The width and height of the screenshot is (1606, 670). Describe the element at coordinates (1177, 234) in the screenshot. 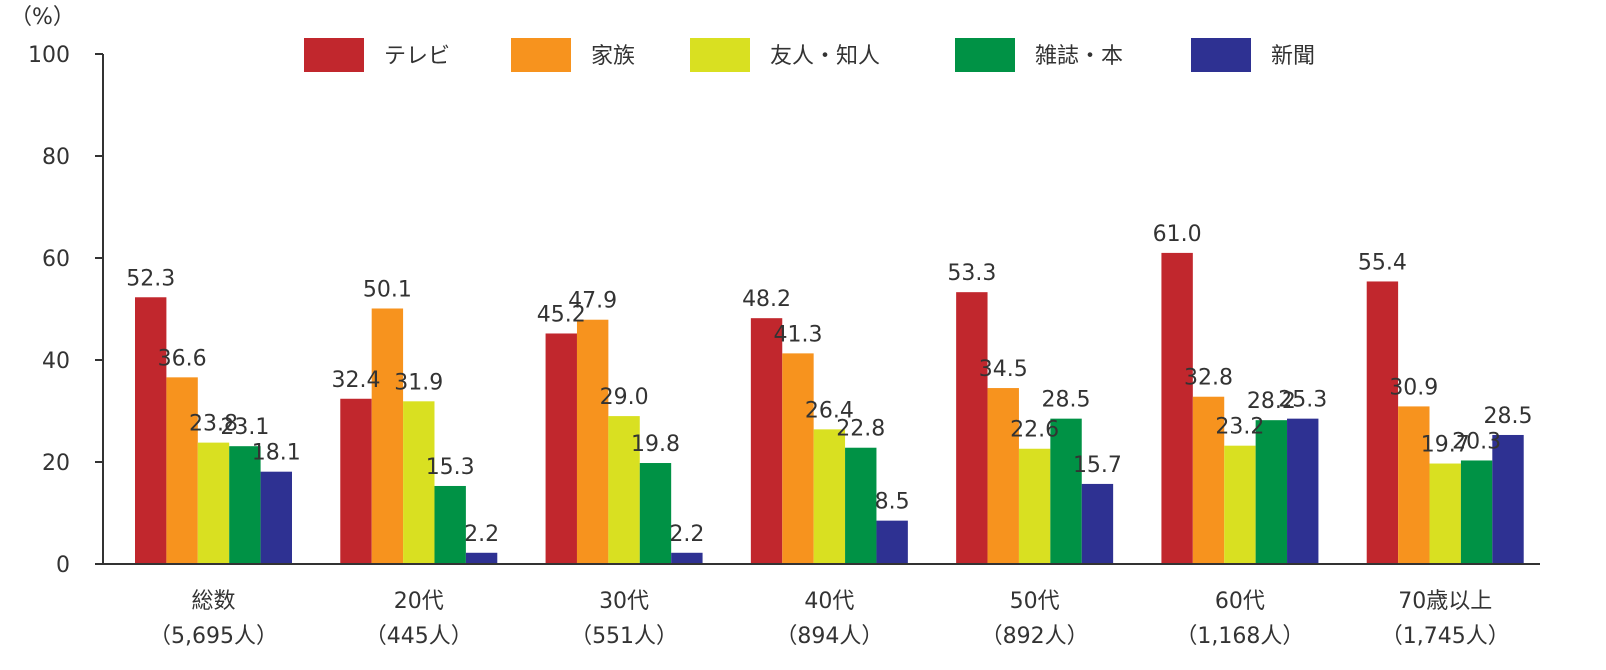

I see `value-label: 61.0` at that location.